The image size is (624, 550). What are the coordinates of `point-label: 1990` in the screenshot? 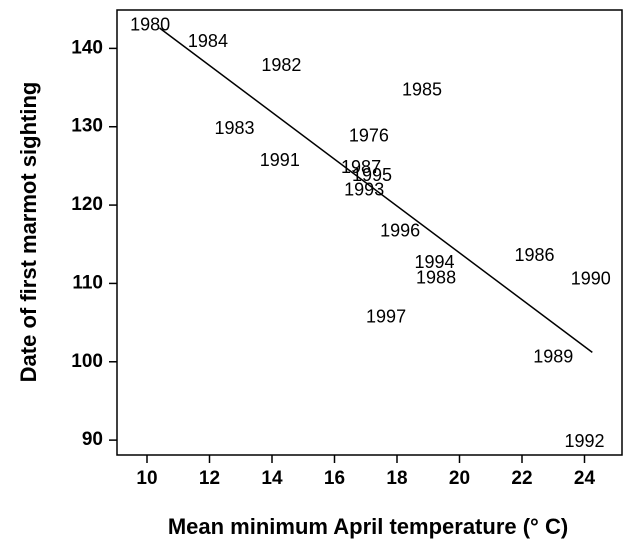 It's located at (591, 278).